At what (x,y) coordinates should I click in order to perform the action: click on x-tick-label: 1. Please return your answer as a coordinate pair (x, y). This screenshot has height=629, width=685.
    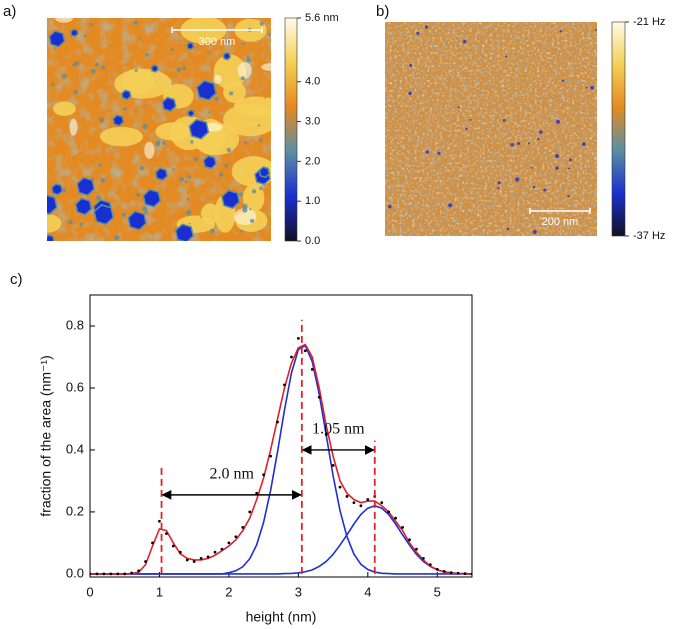
    Looking at the image, I should click on (159, 591).